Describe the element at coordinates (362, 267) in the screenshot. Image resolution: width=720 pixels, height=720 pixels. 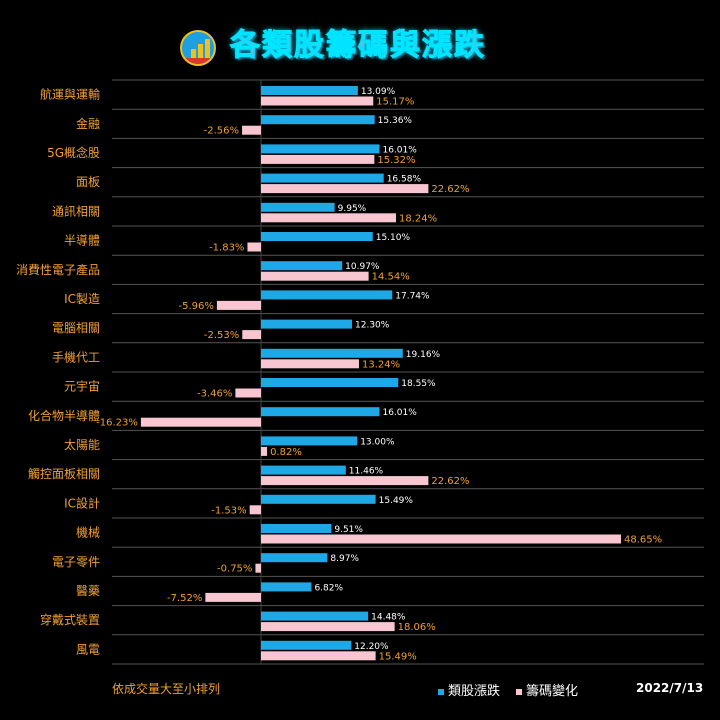
I see `data-label-series1: 10.97%` at that location.